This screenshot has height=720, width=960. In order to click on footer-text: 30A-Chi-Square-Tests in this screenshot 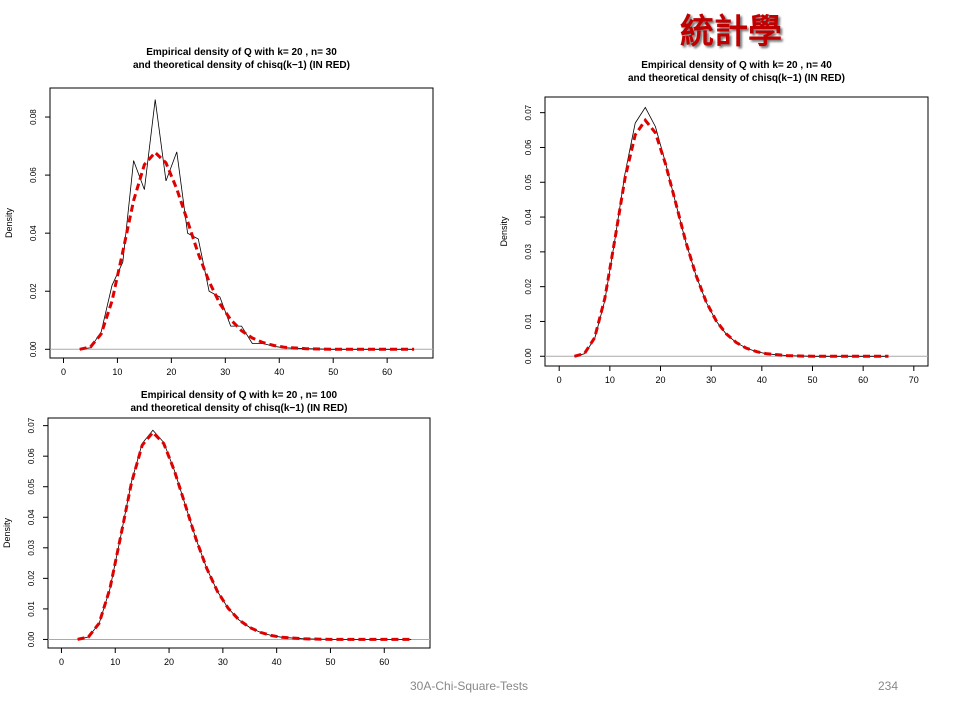, I will do `click(469, 686)`.